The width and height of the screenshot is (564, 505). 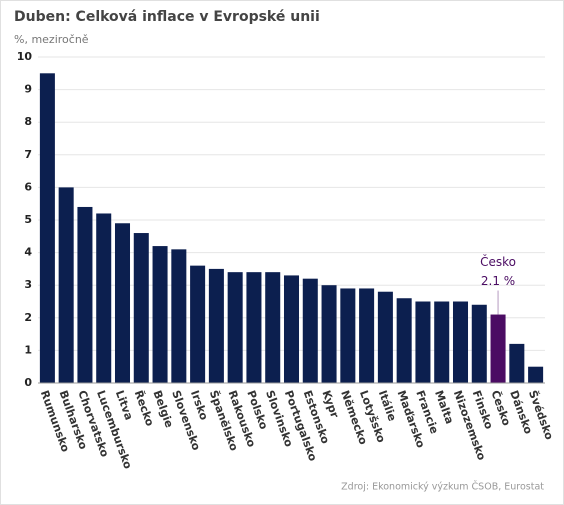 I want to click on y-tick-label: 2, so click(x=28, y=317).